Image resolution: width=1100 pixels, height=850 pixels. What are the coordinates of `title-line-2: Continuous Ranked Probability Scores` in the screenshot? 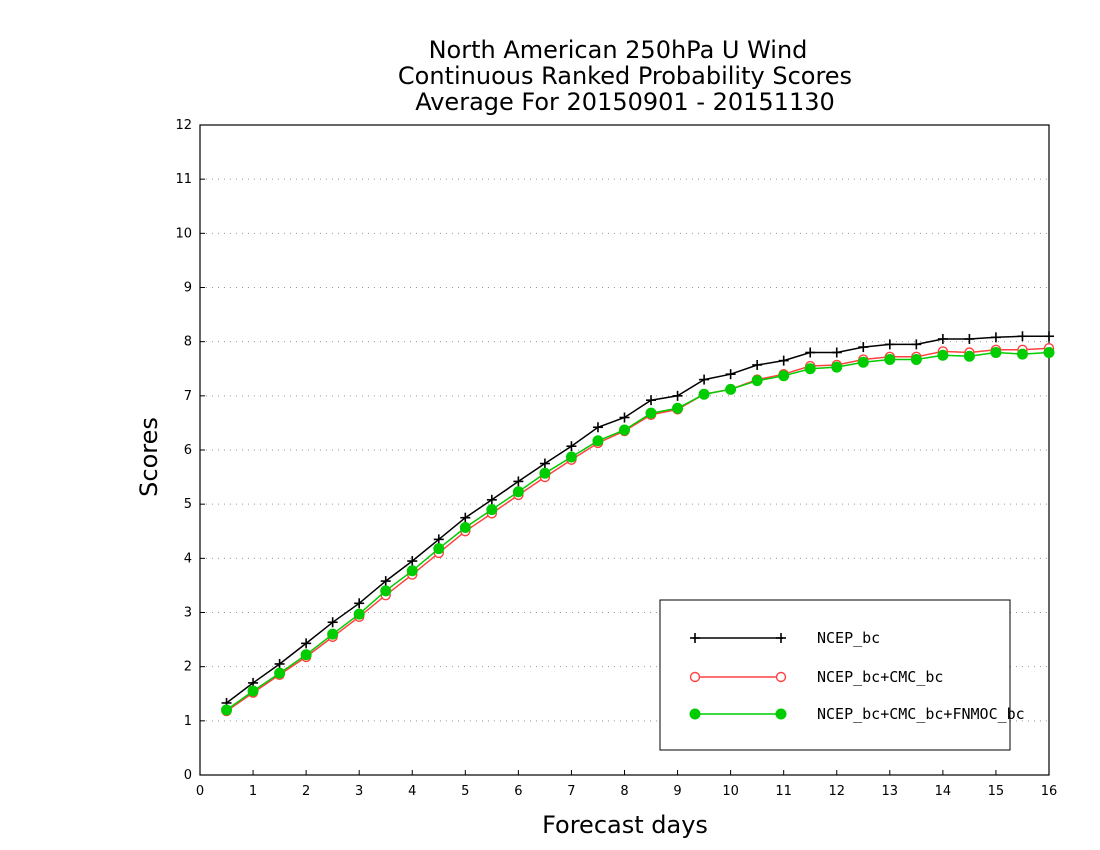 It's located at (625, 76).